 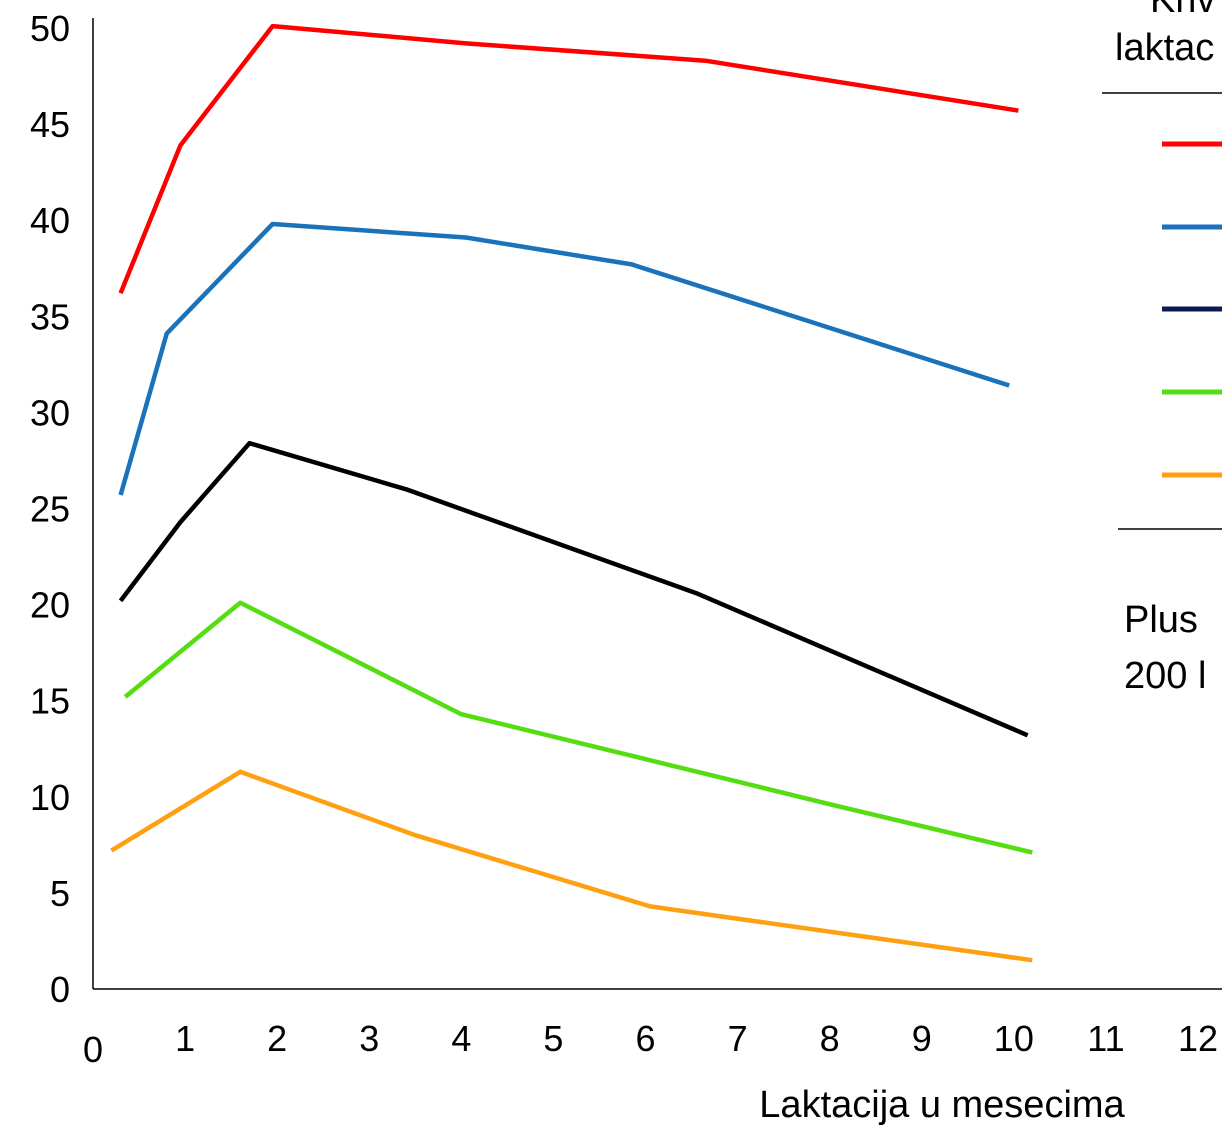 What do you see at coordinates (60, 893) in the screenshot?
I see `y-tick-label: 5` at bounding box center [60, 893].